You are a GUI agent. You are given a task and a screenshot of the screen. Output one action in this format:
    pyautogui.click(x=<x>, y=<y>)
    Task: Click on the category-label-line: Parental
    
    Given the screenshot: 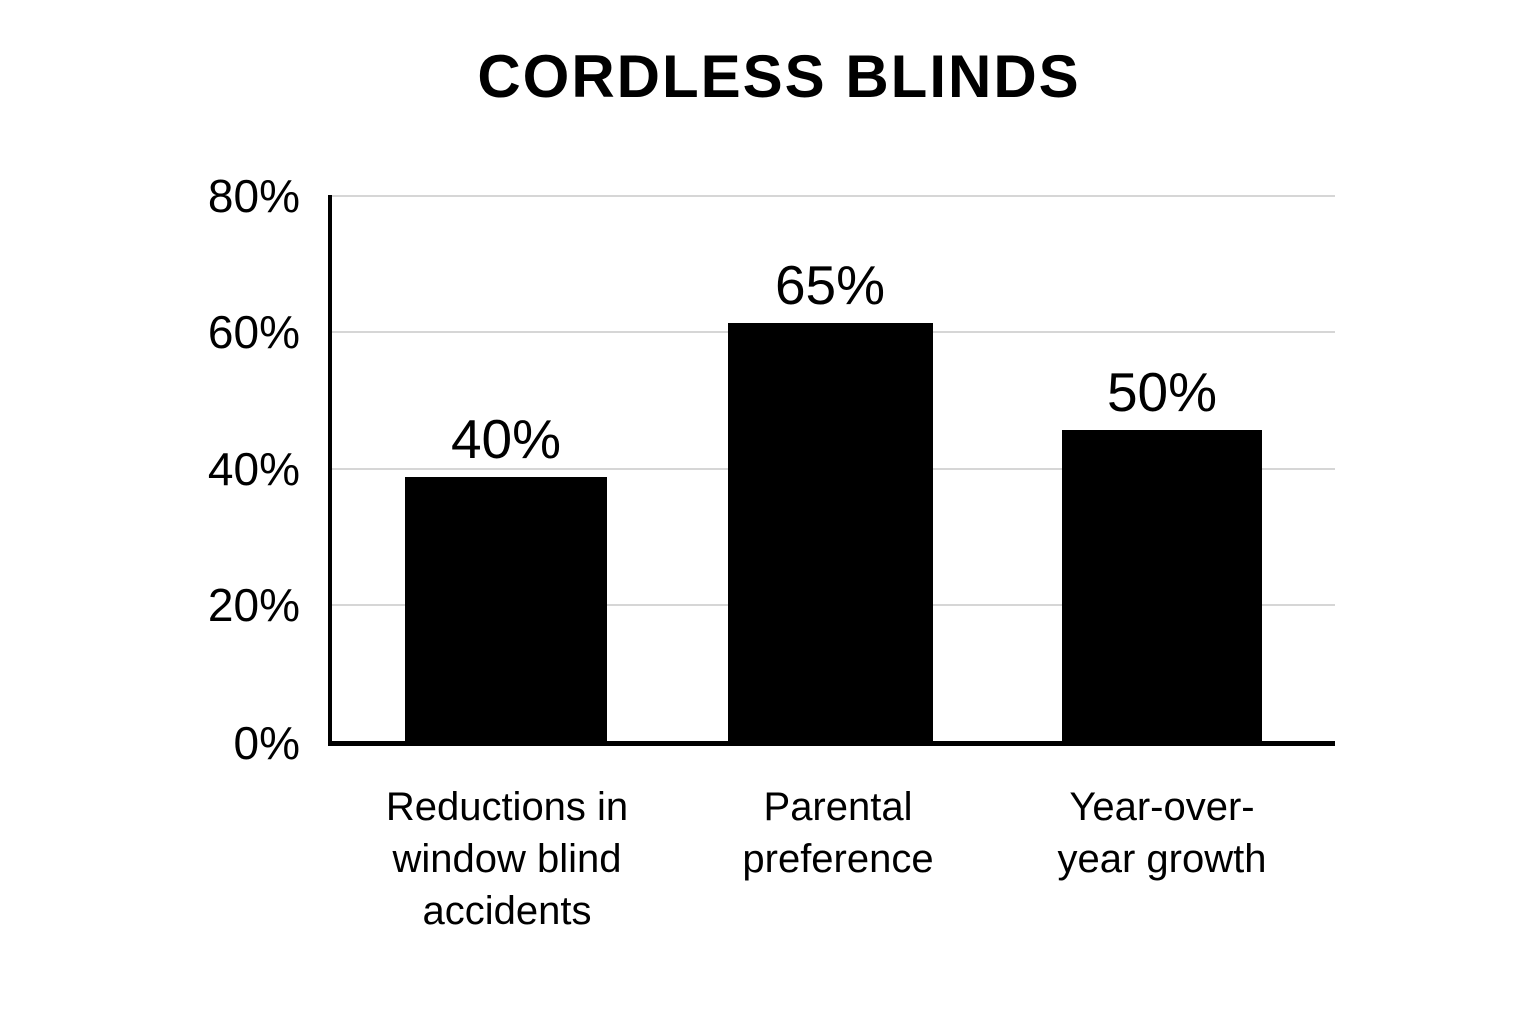 What is the action you would take?
    pyautogui.click(x=838, y=807)
    